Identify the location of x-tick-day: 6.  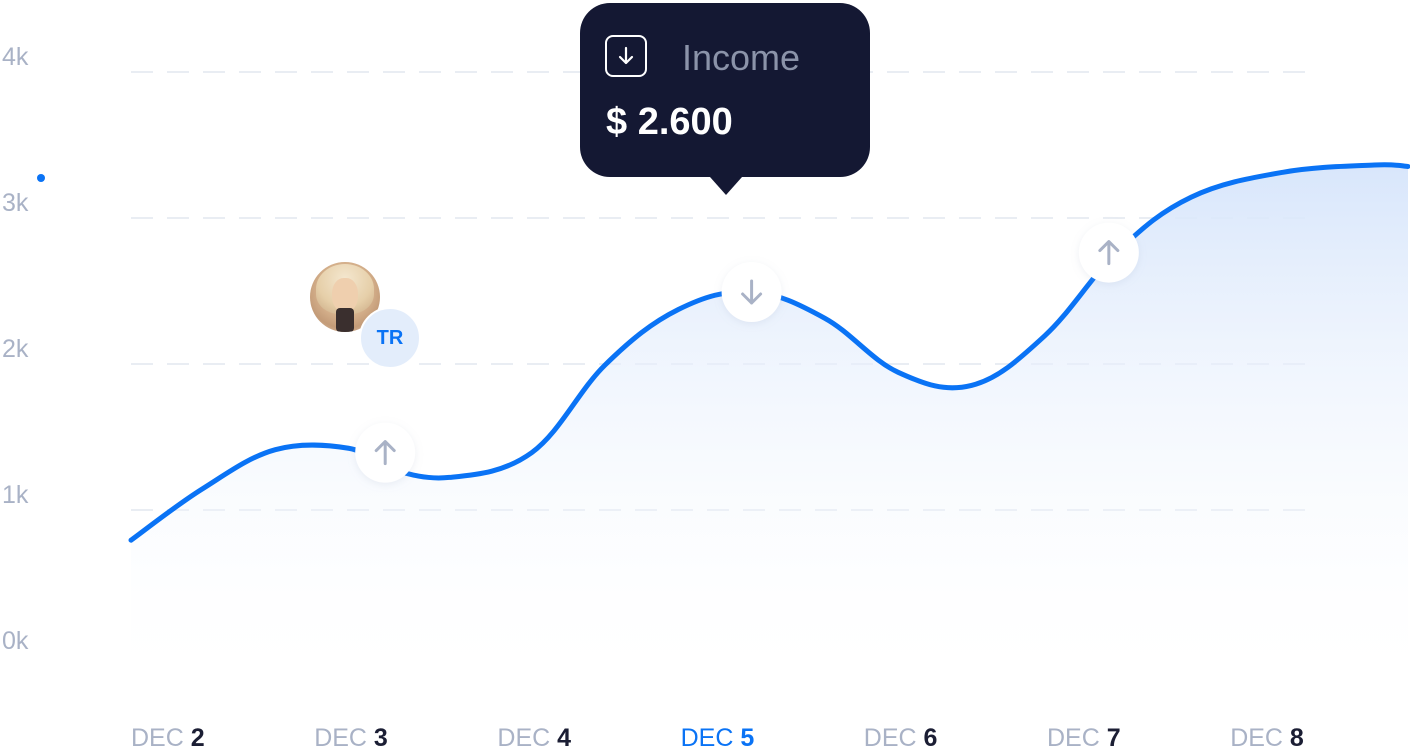
(931, 738).